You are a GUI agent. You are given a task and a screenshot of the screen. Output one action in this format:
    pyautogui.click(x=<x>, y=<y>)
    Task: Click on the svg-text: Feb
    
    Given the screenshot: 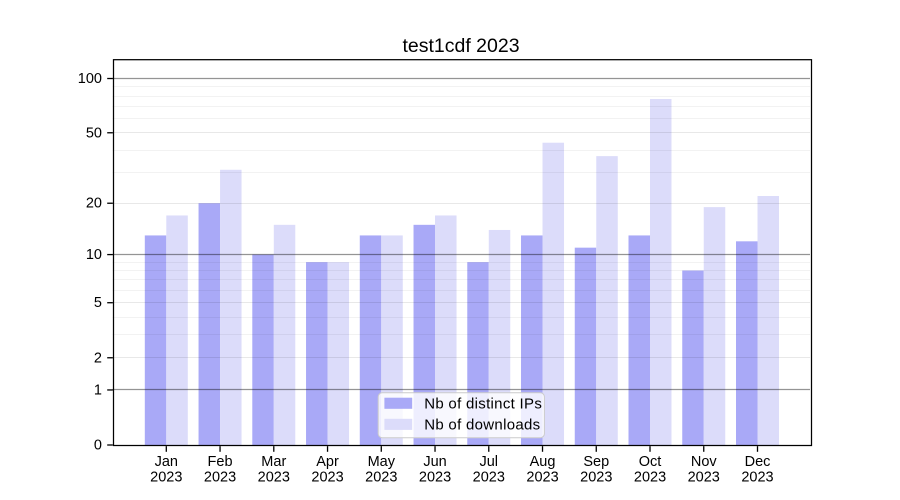 What is the action you would take?
    pyautogui.click(x=220, y=462)
    